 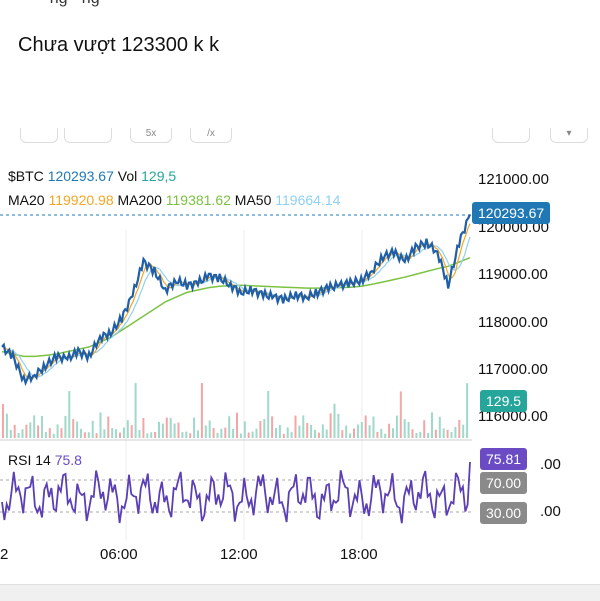 What do you see at coordinates (29, 460) in the screenshot?
I see `rsi-label: RSI 14` at bounding box center [29, 460].